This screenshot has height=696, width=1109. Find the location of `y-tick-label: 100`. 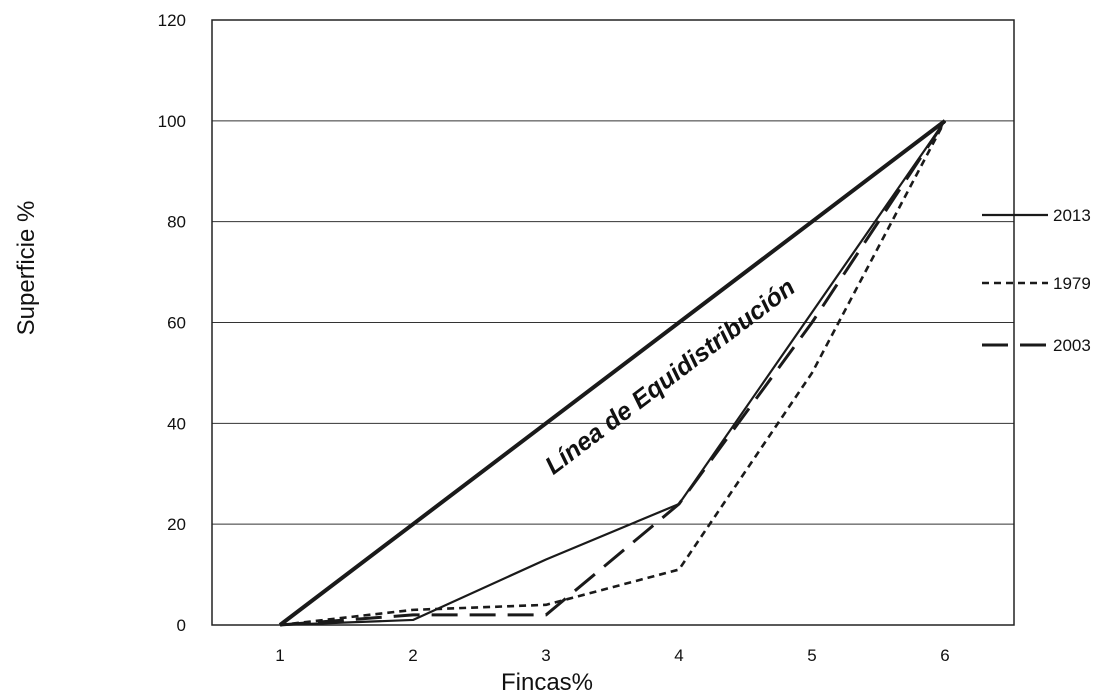

y-tick-label: 100 is located at coordinates (172, 121).